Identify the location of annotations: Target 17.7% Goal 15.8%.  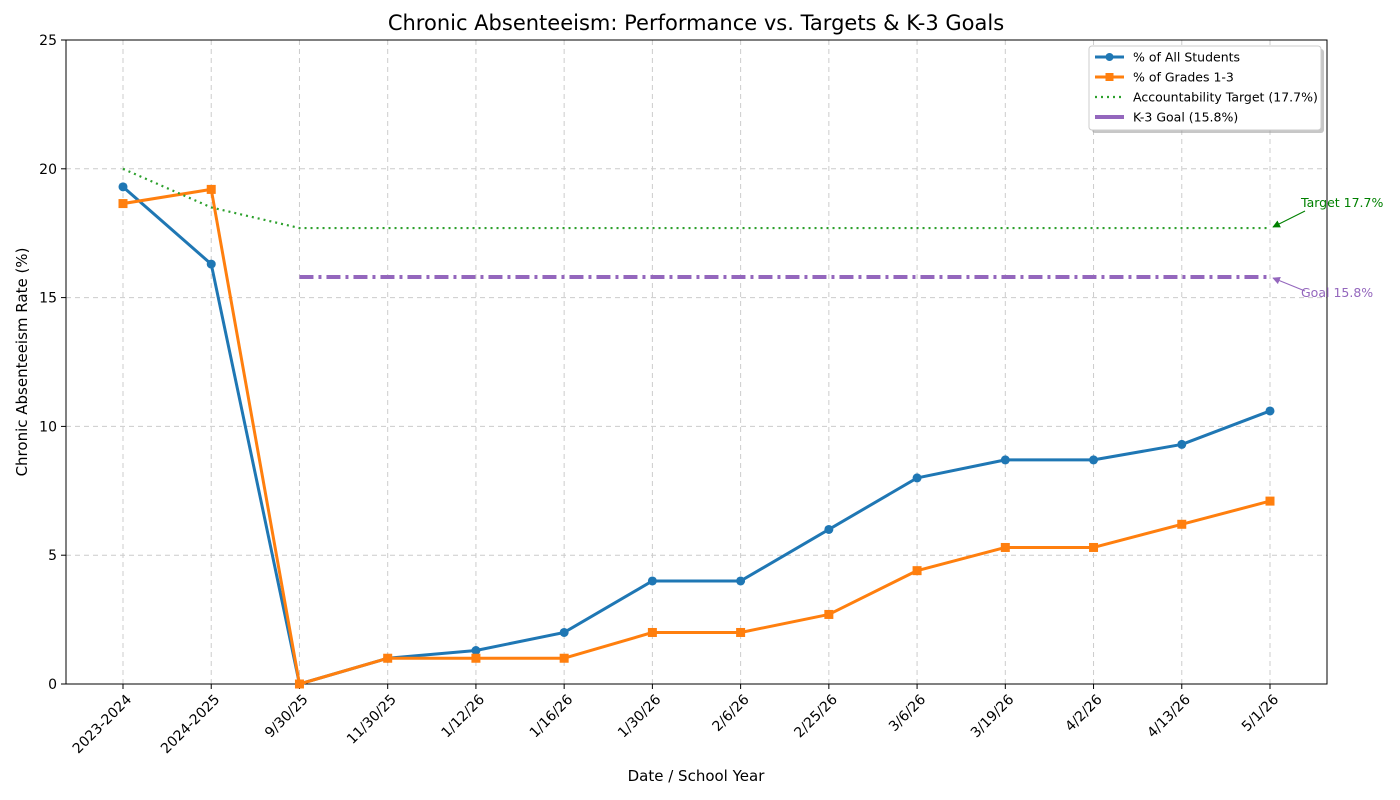
(1327, 247).